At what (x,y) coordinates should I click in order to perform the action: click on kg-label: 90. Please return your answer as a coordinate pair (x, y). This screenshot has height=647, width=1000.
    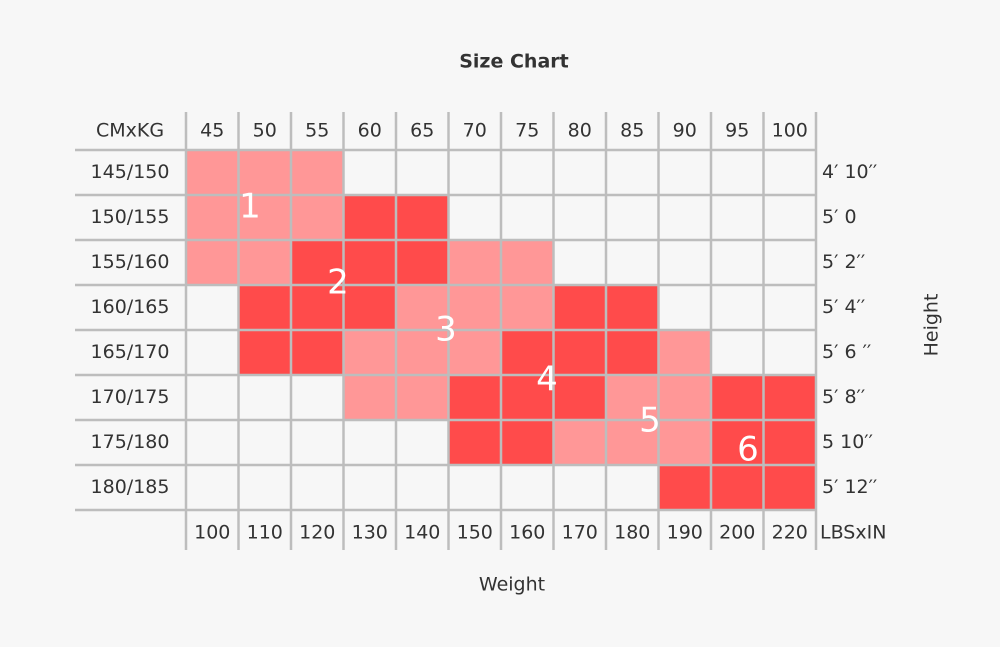
    Looking at the image, I should click on (685, 131).